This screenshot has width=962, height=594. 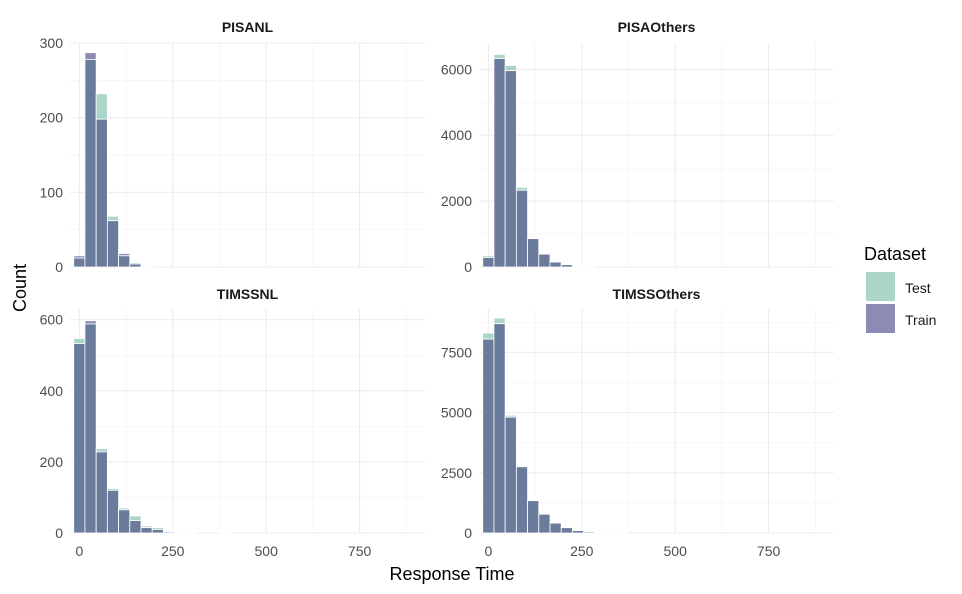 I want to click on y-tick-label: 2000, so click(x=456, y=201).